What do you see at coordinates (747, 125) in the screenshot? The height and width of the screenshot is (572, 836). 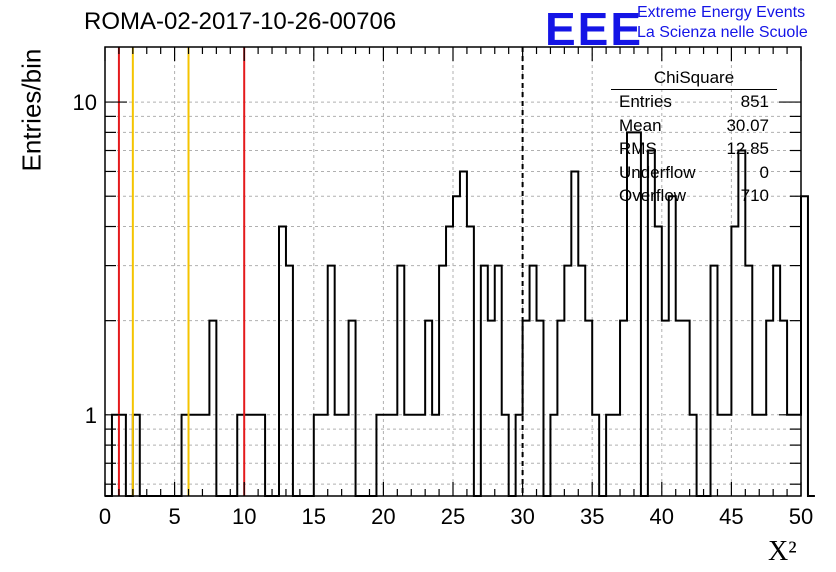 I see `stat-value: 30.07` at bounding box center [747, 125].